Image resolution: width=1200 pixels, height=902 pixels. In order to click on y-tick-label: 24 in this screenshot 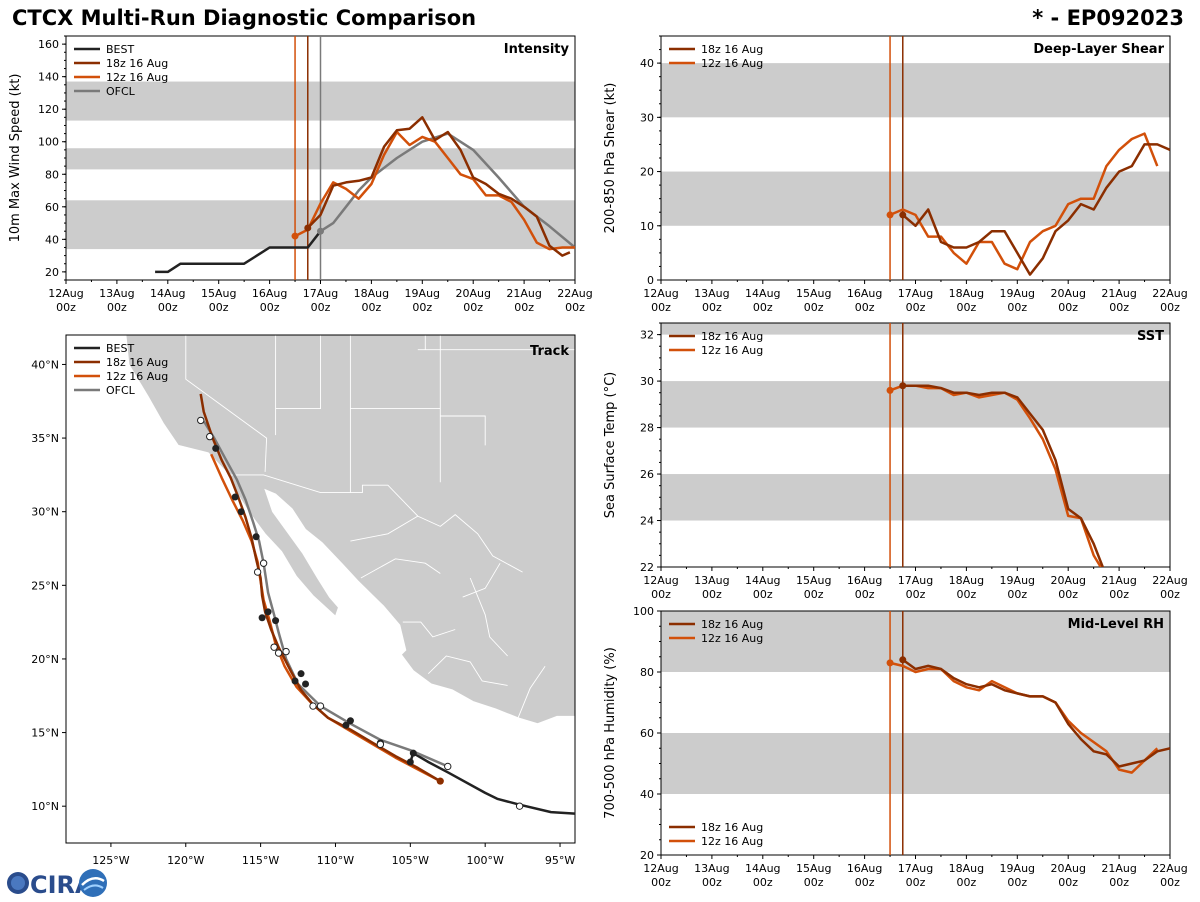, I will do `click(647, 521)`.